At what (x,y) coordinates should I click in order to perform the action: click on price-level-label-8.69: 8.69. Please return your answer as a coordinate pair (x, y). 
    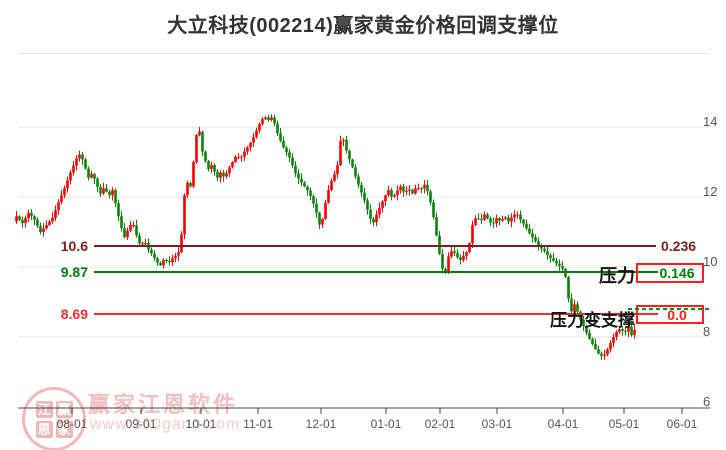
    Looking at the image, I should click on (74, 314).